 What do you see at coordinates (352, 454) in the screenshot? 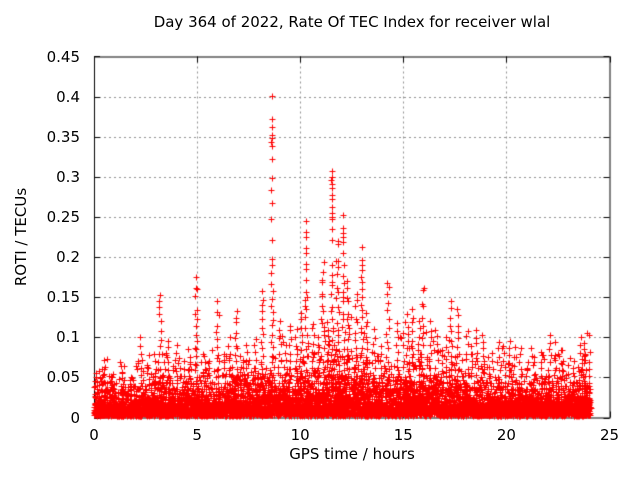
I see `x-axis-label: GPS time / hours` at bounding box center [352, 454].